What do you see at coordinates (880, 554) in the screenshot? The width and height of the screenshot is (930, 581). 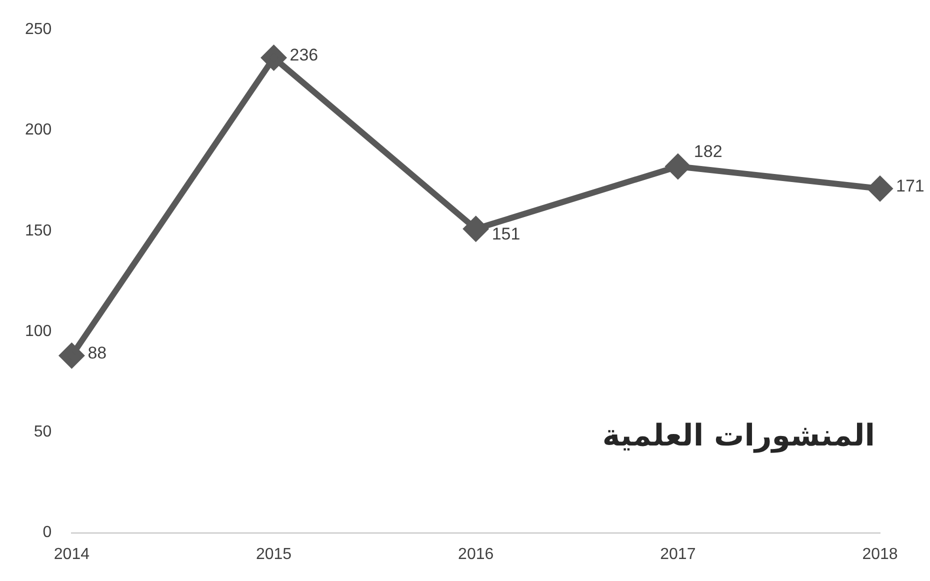 I see `x-tick-label: 2018` at bounding box center [880, 554].